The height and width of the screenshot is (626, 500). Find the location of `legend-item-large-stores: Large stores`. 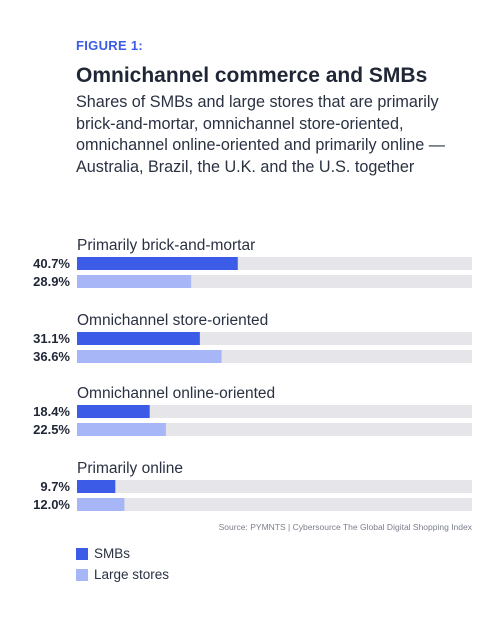

legend-item-large-stores: Large stores is located at coordinates (122, 574).